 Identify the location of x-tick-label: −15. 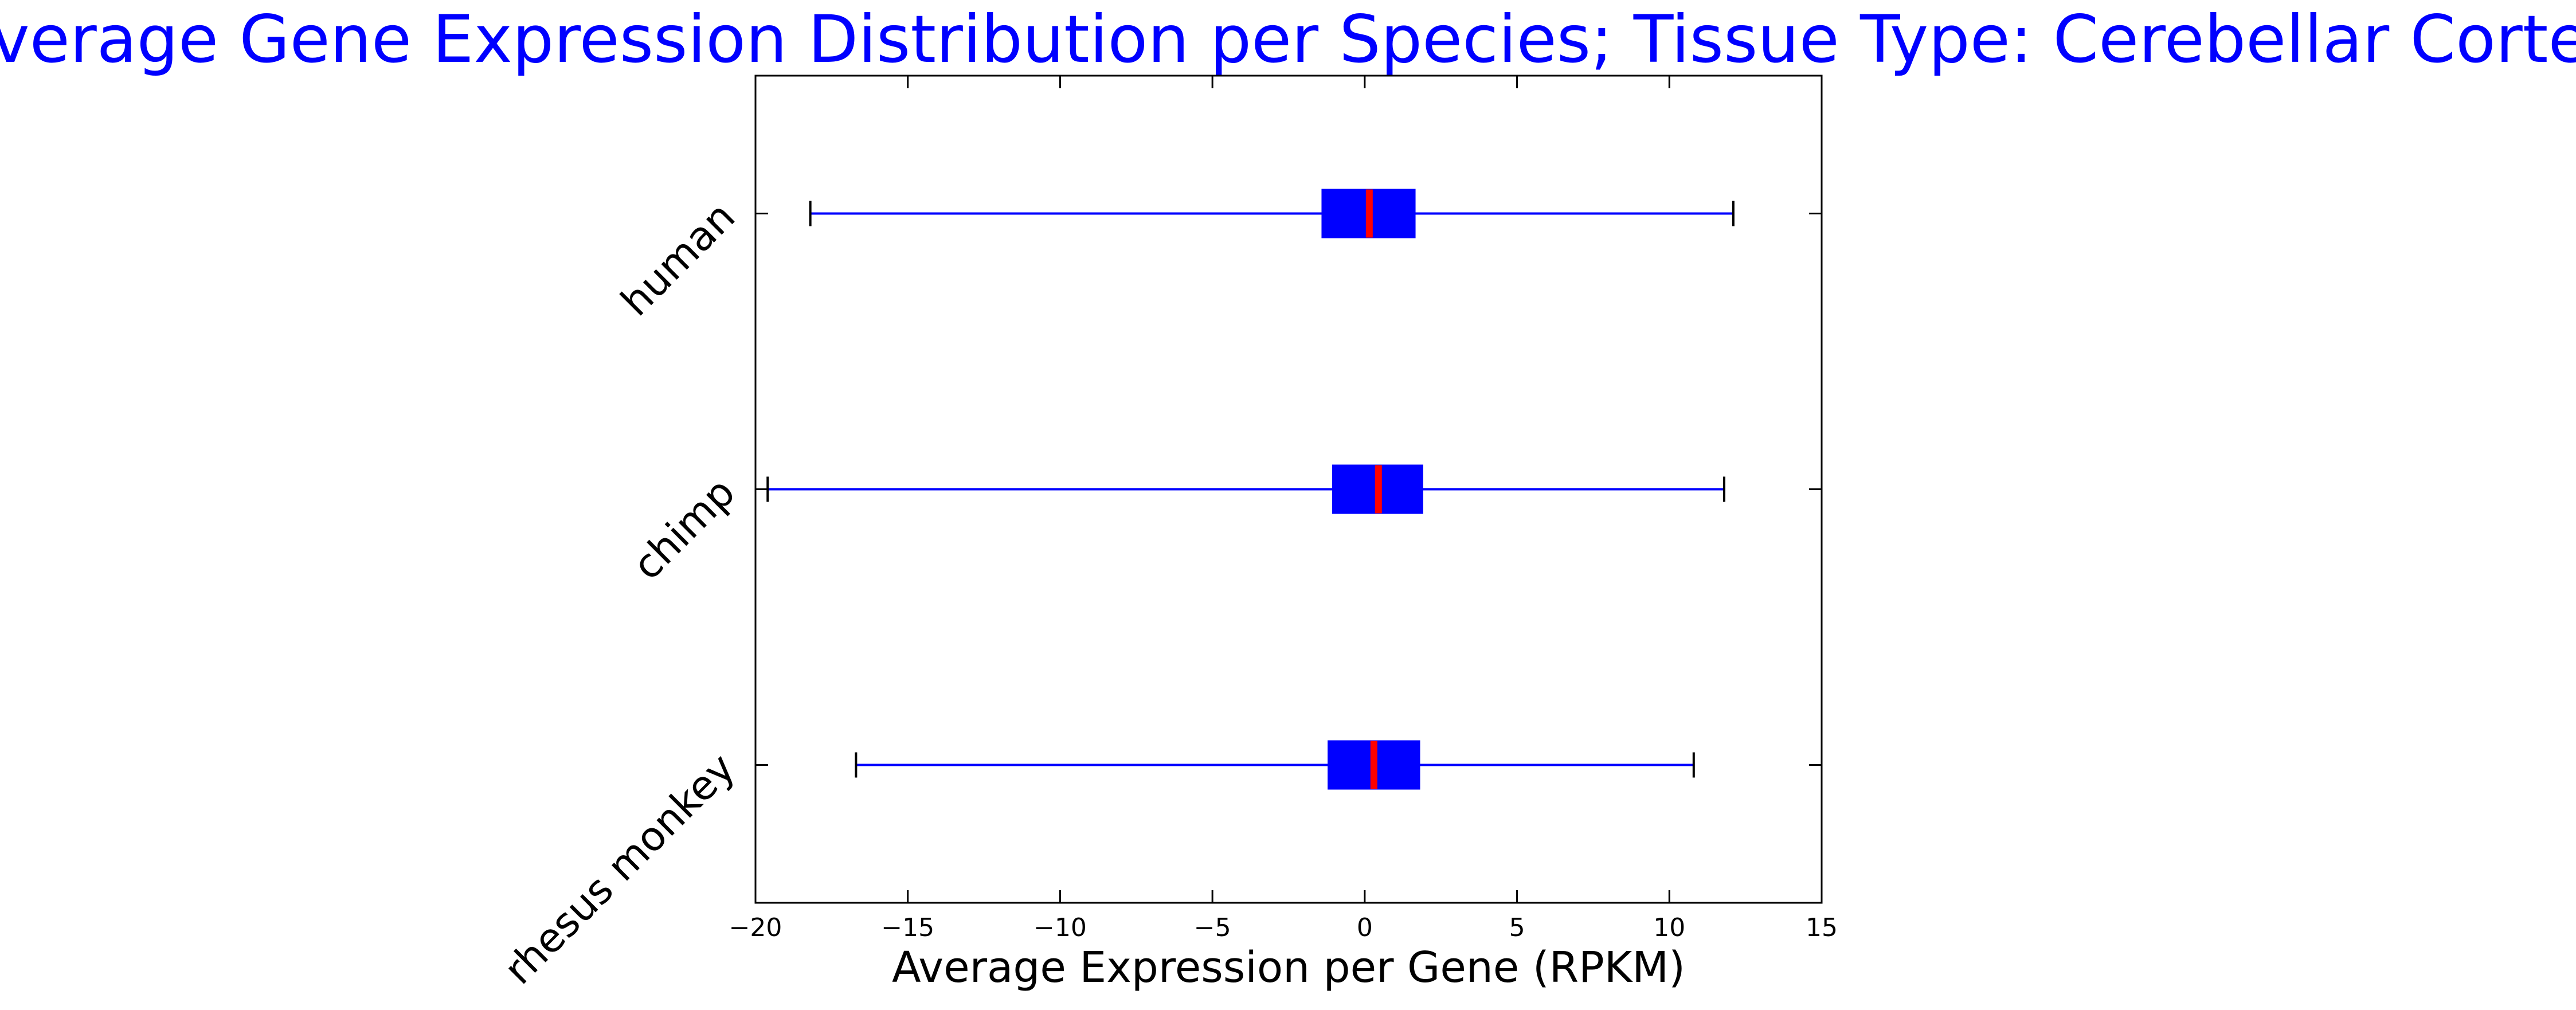
(907, 928).